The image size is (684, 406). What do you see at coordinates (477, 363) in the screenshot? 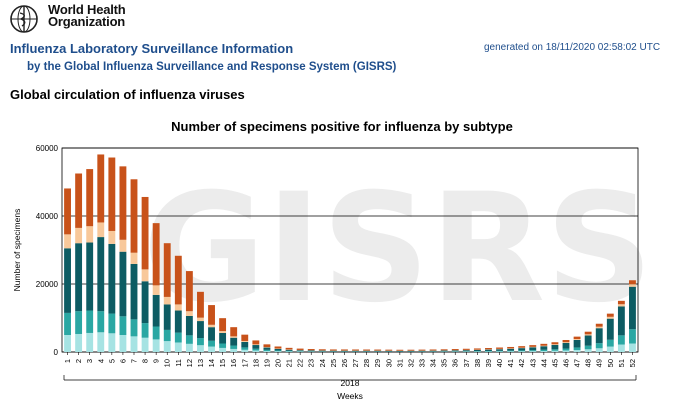
I see `x-tick-label: 38` at bounding box center [477, 363].